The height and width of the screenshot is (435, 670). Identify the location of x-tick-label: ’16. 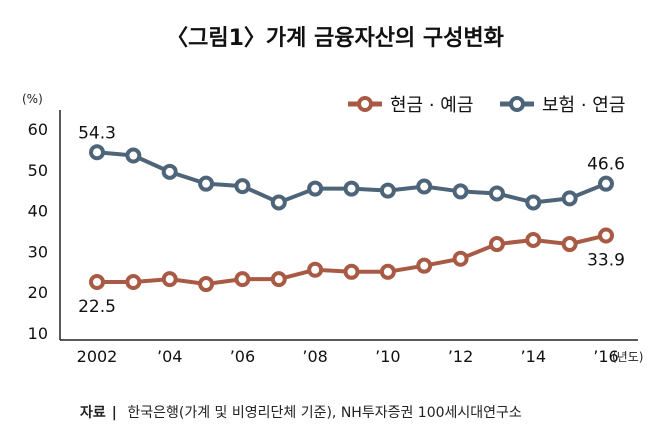
(605, 356).